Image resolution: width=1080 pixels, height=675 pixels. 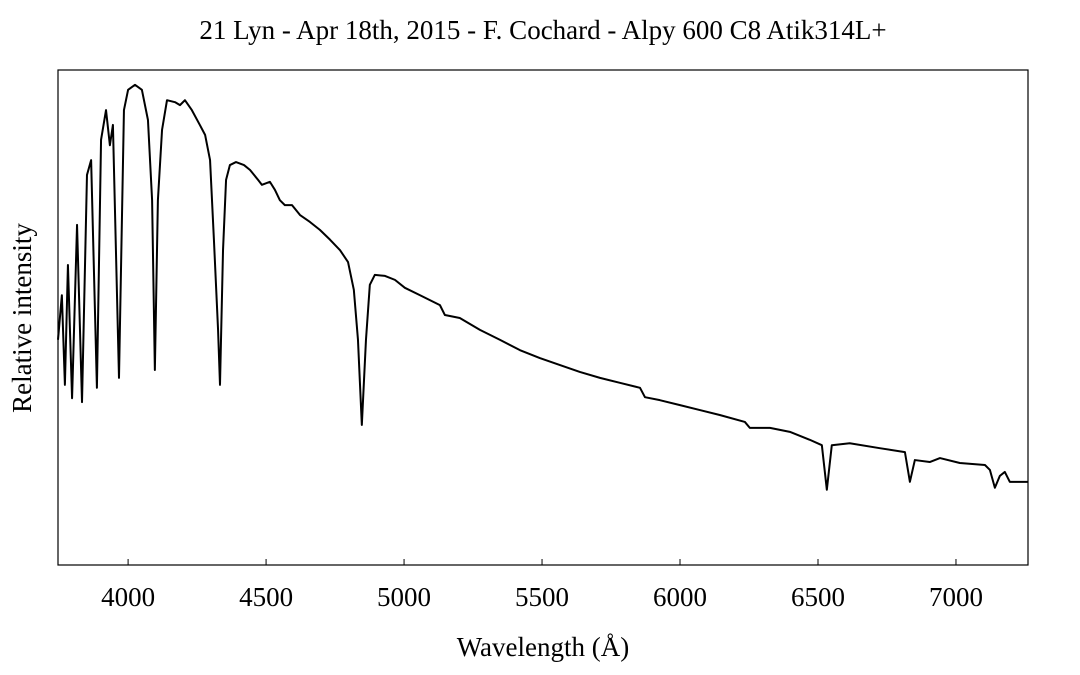 I want to click on x-axis-label: Wavelength (Å), so click(x=543, y=647).